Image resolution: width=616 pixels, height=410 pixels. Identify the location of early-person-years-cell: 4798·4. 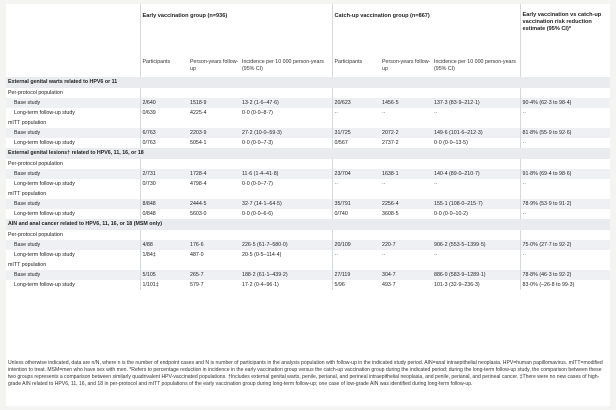
(198, 183).